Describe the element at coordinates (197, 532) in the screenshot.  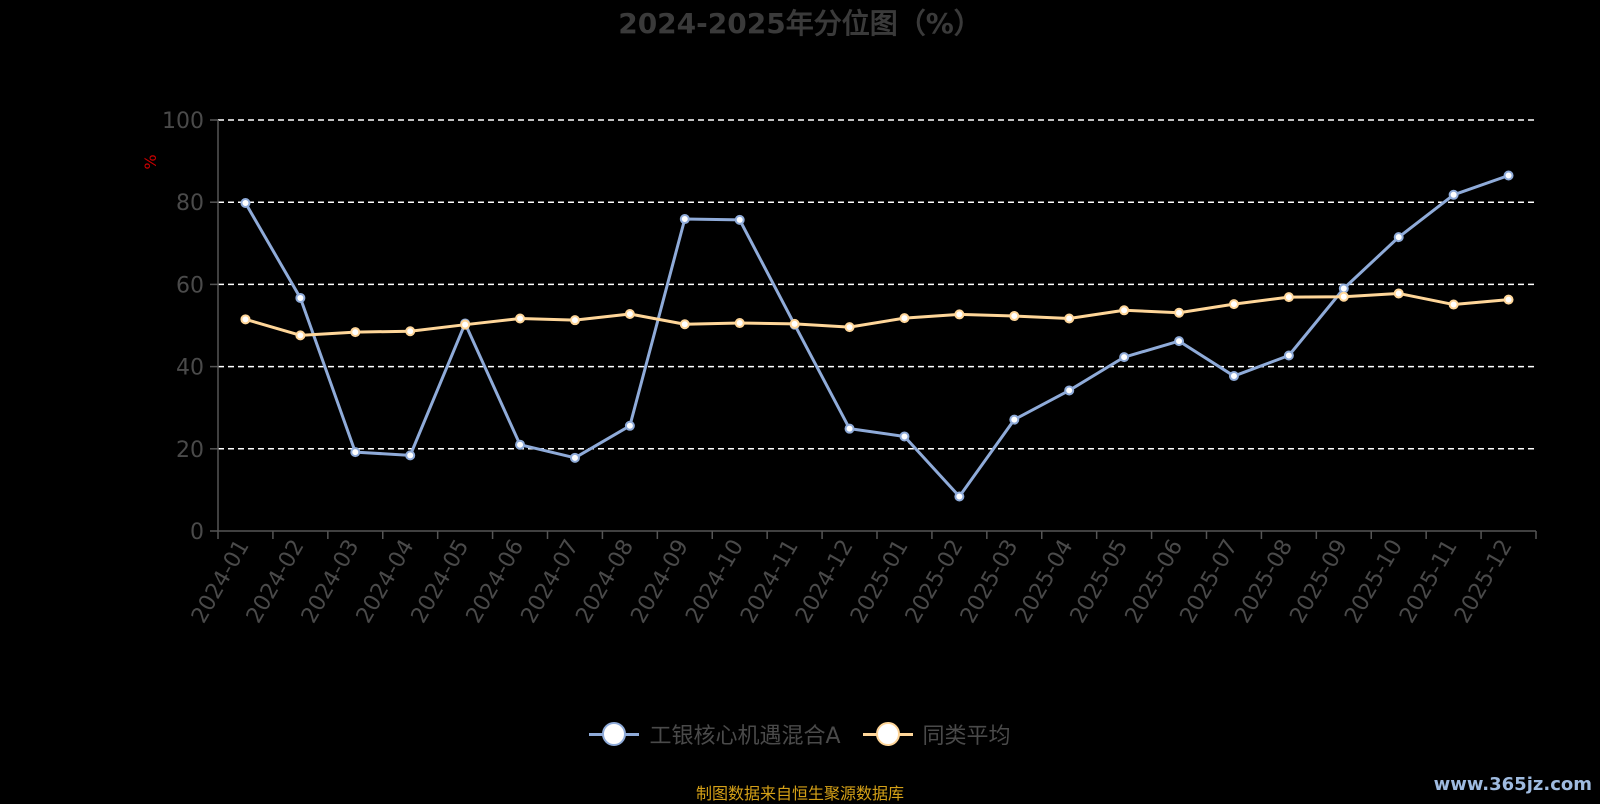
I see `y-tick-label-0: 0` at that location.